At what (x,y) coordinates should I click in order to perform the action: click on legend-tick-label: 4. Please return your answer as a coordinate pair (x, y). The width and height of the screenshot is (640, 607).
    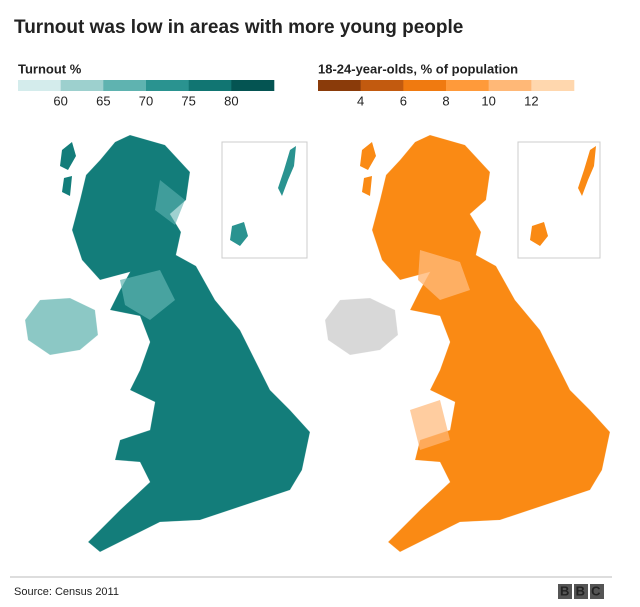
    Looking at the image, I should click on (360, 100).